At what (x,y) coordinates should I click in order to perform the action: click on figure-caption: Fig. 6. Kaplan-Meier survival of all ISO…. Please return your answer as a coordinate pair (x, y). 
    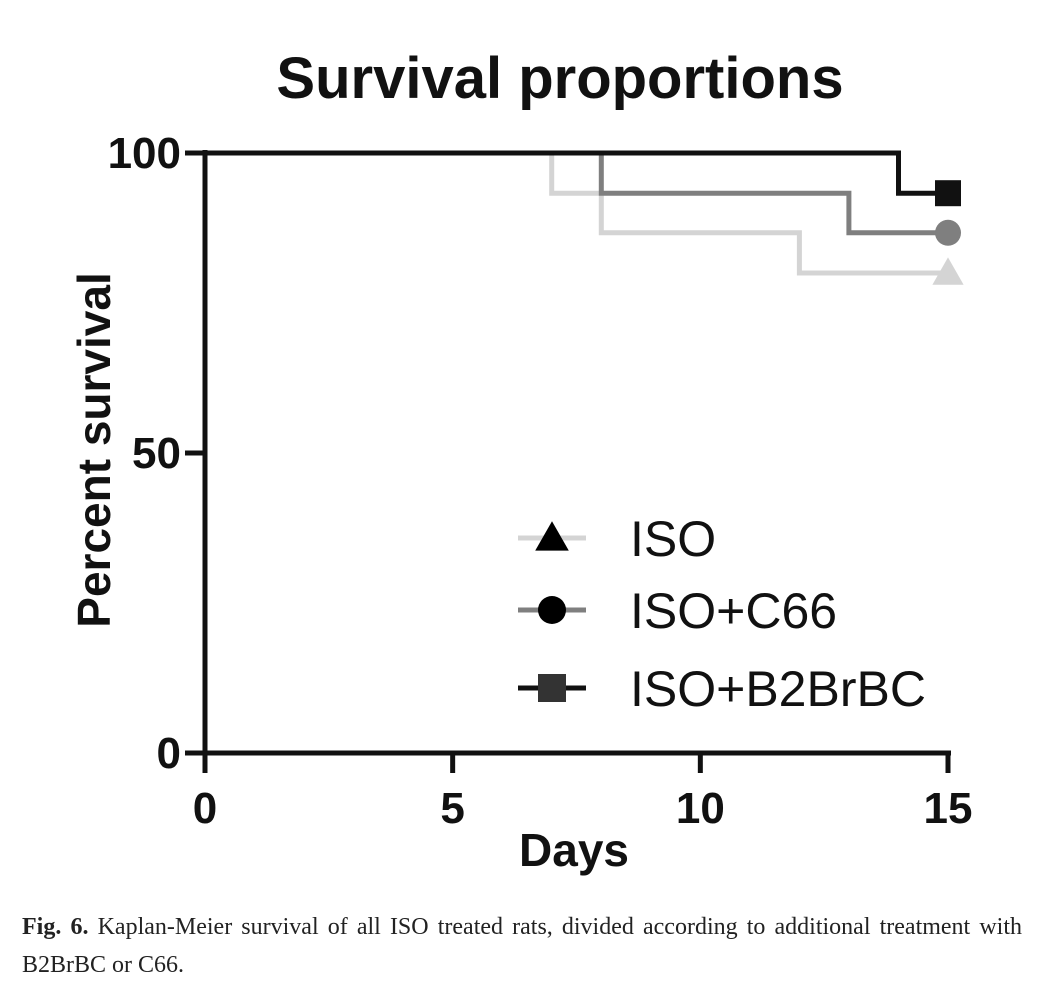
    Looking at the image, I should click on (522, 946).